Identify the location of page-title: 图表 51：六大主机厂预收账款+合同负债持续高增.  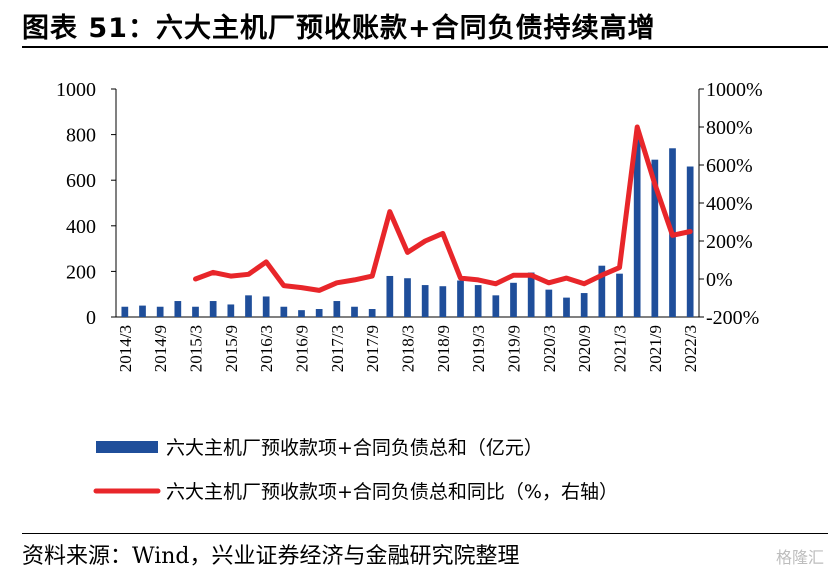
(339, 28).